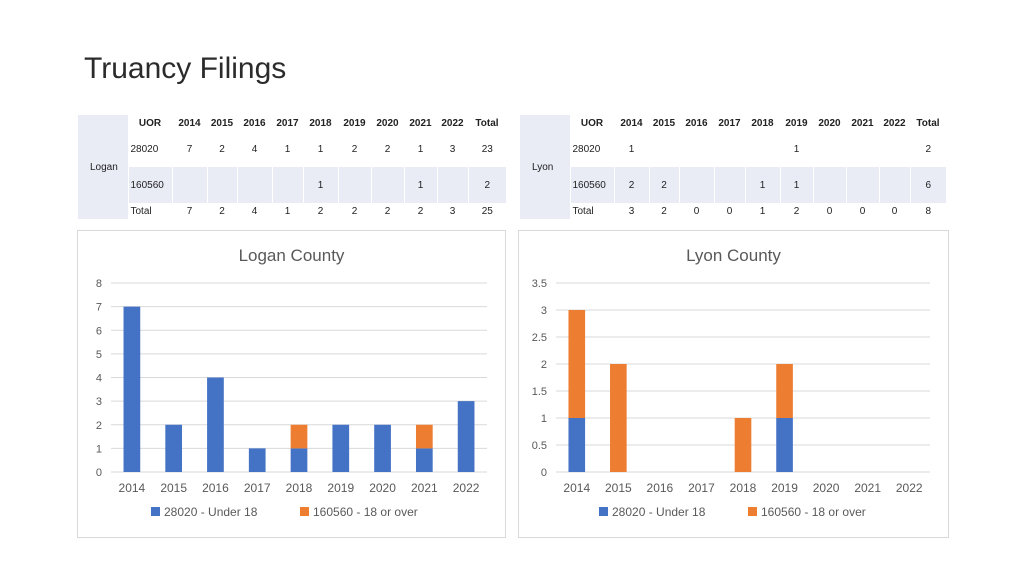 The width and height of the screenshot is (1024, 576). What do you see at coordinates (189, 149) in the screenshot?
I see `table-cell: 7` at bounding box center [189, 149].